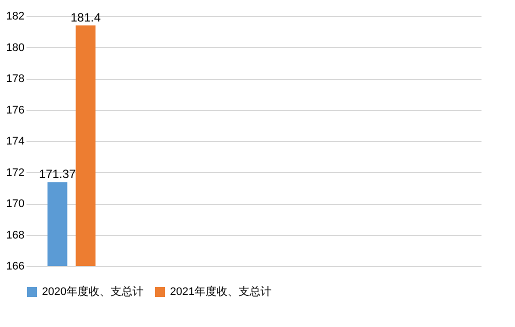 This screenshot has height=327, width=515. Describe the element at coordinates (93, 291) in the screenshot. I see `legend-label: 2020年度收、支总计` at that location.